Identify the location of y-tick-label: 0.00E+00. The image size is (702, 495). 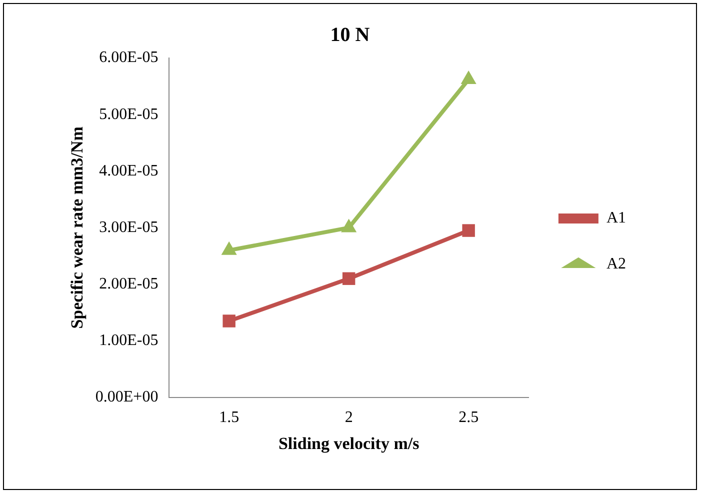
(126, 397).